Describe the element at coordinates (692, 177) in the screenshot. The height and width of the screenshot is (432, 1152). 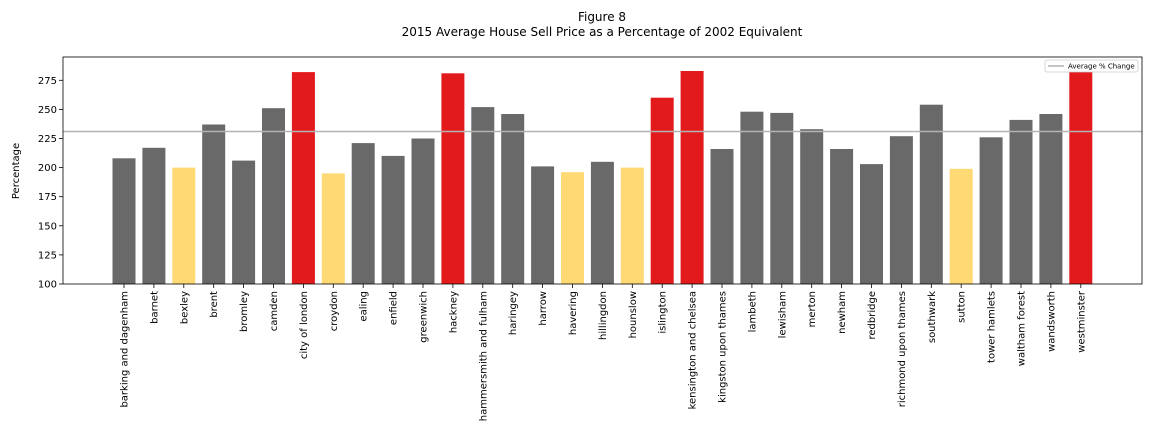
I see `bar-kensington-and-chelsea` at that location.